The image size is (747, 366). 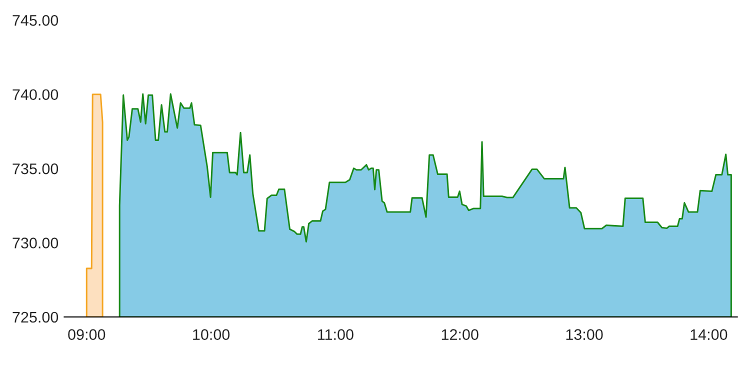 I want to click on x-tick-label: 13:00, so click(x=584, y=334).